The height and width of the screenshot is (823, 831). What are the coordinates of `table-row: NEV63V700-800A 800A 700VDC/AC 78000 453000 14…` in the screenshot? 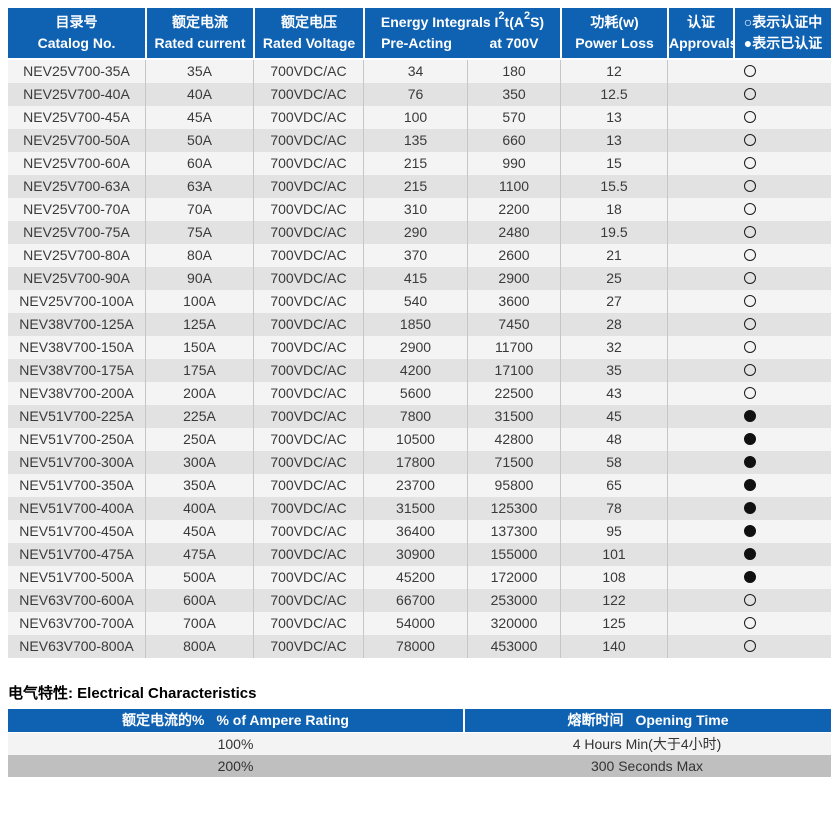 It's located at (419, 646).